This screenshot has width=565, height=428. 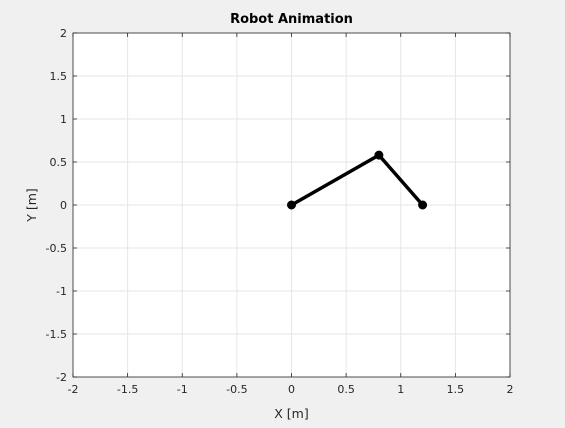 I want to click on y-tick-label: -1, so click(x=61, y=291).